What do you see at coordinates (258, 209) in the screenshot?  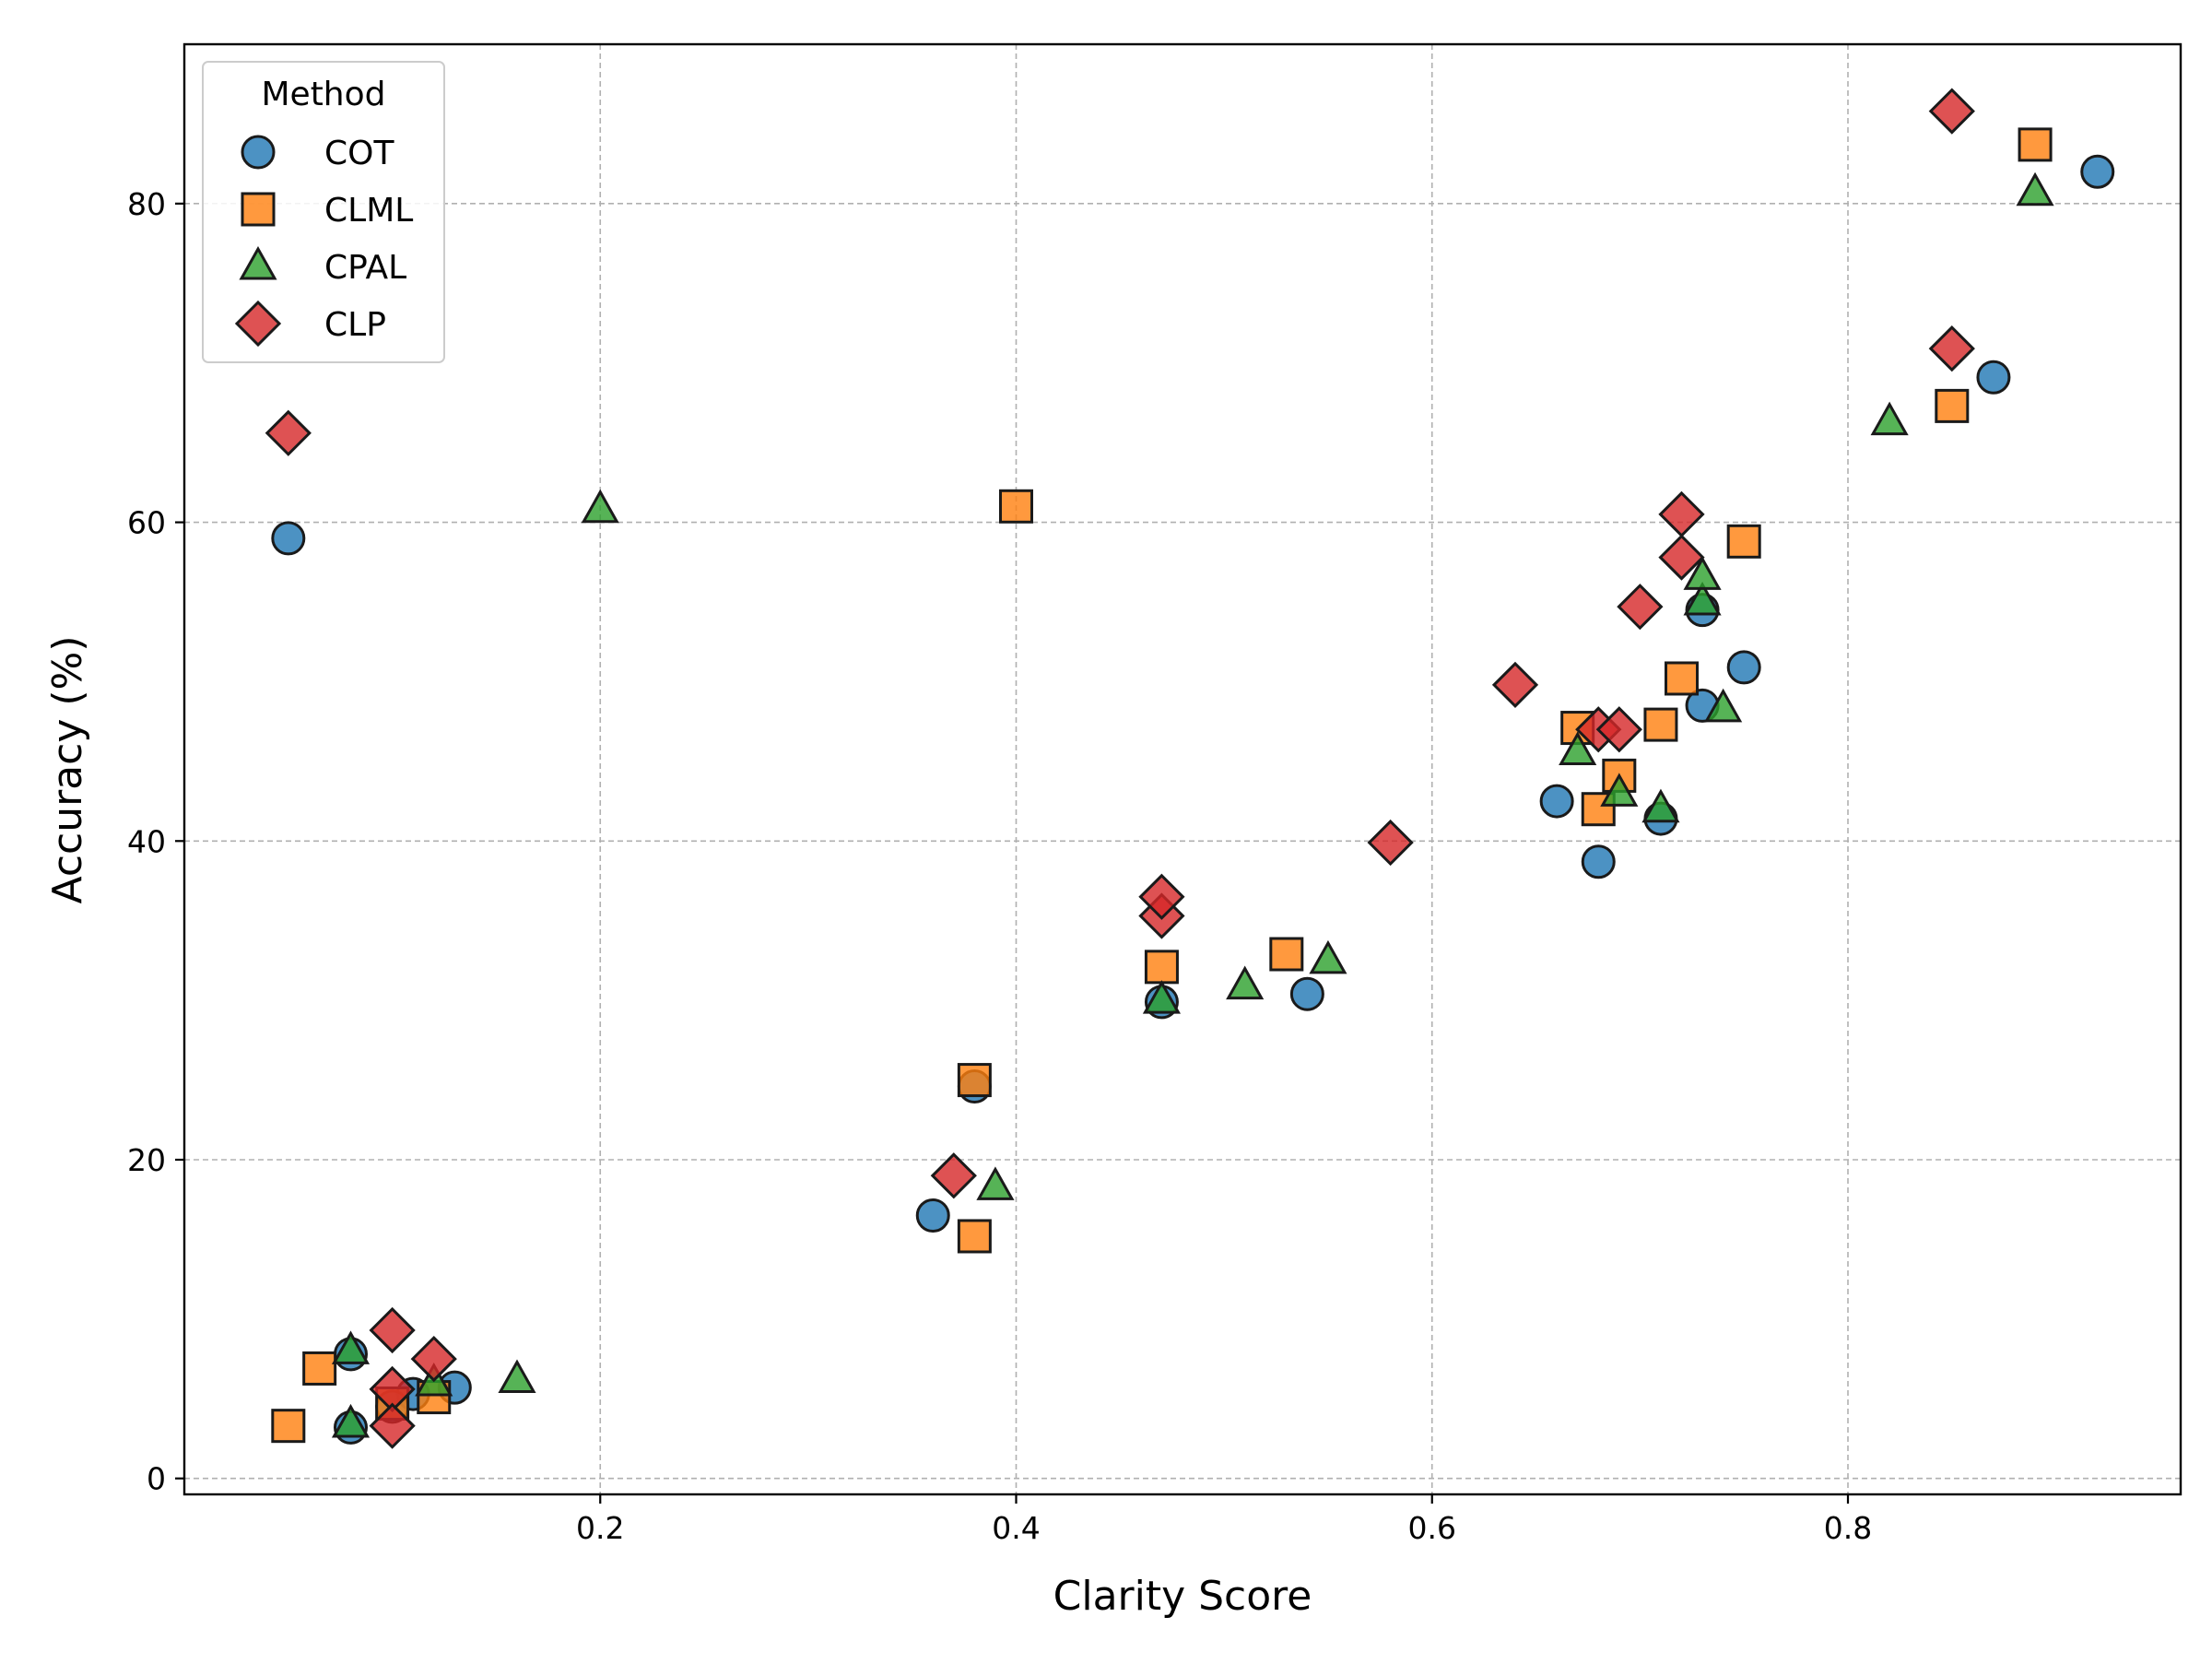 I see `legend-marker-clml` at bounding box center [258, 209].